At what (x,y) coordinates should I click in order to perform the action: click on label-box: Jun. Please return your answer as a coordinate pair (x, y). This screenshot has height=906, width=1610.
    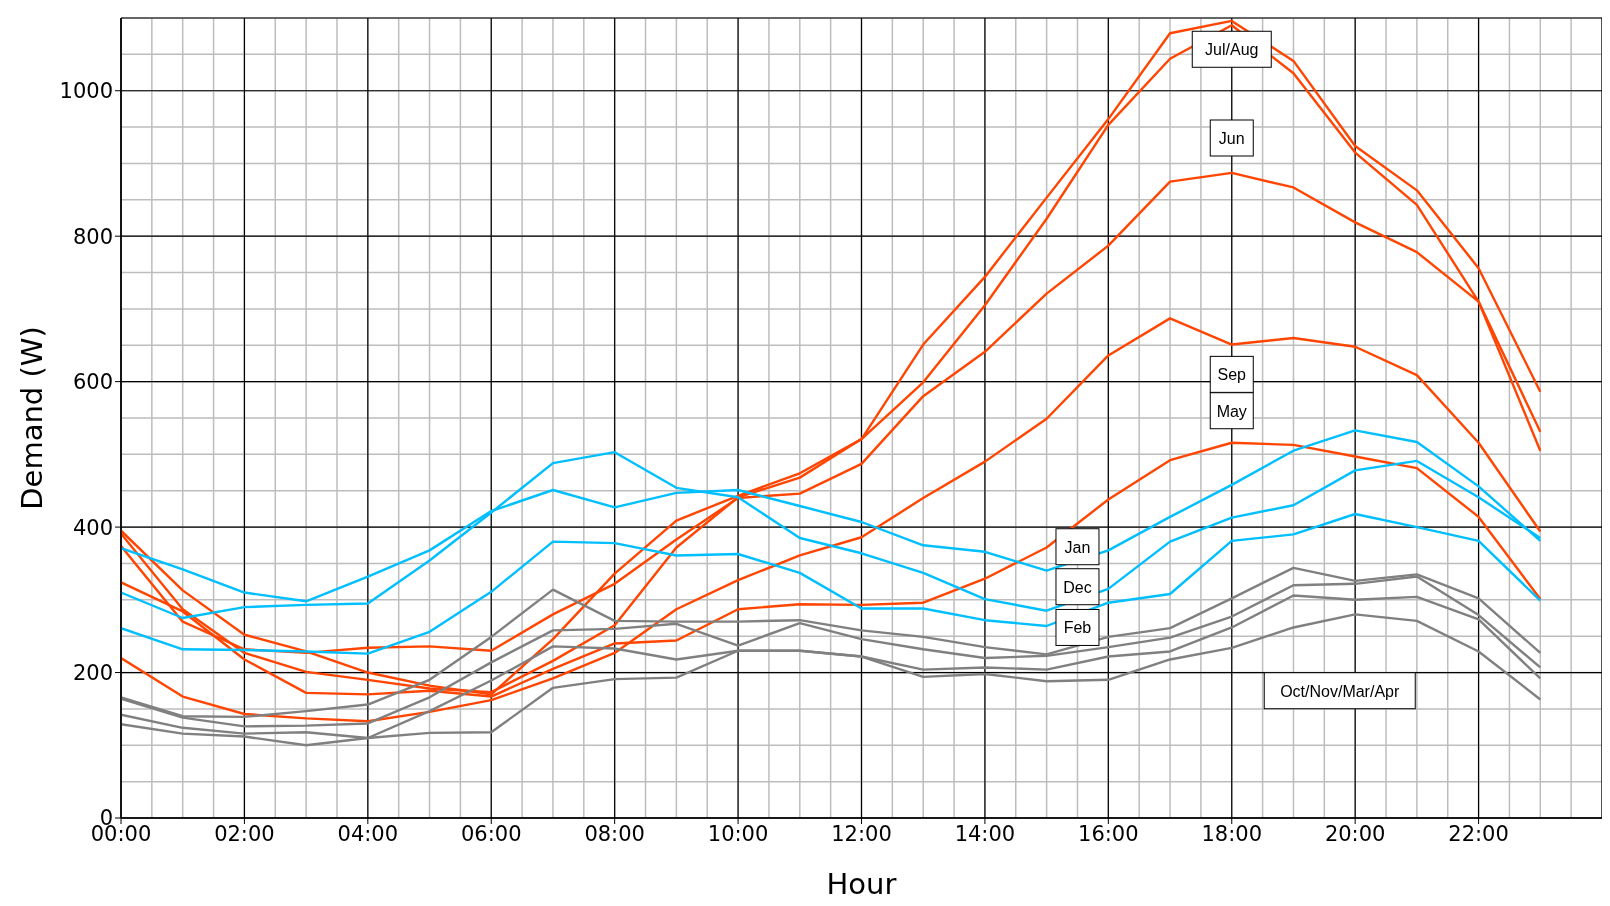
    Looking at the image, I should click on (1231, 138).